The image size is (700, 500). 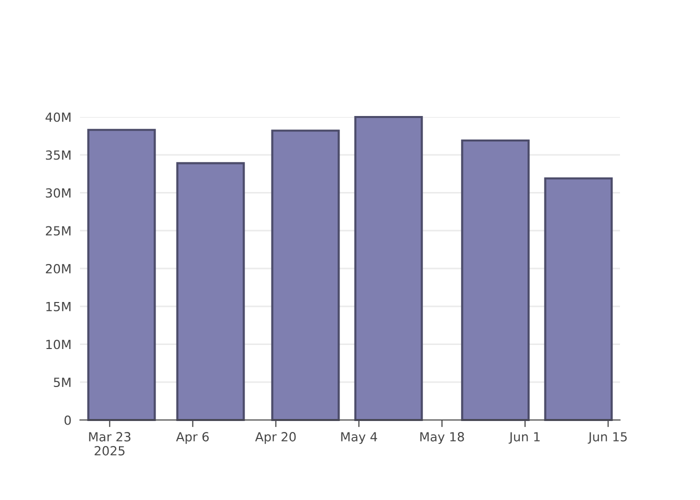 What do you see at coordinates (58, 117) in the screenshot?
I see `y-tick-label: 40M` at bounding box center [58, 117].